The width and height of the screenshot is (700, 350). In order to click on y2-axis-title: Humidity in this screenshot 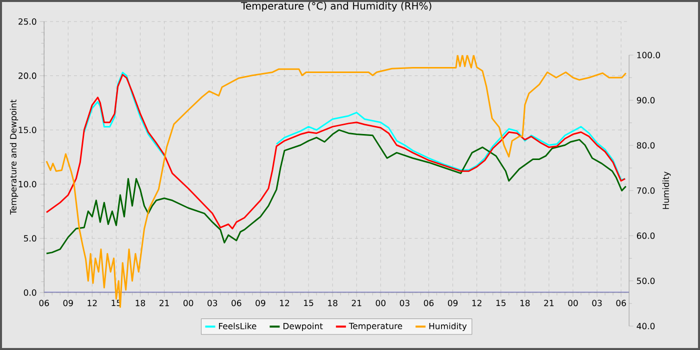, I will do `click(666, 190)`.